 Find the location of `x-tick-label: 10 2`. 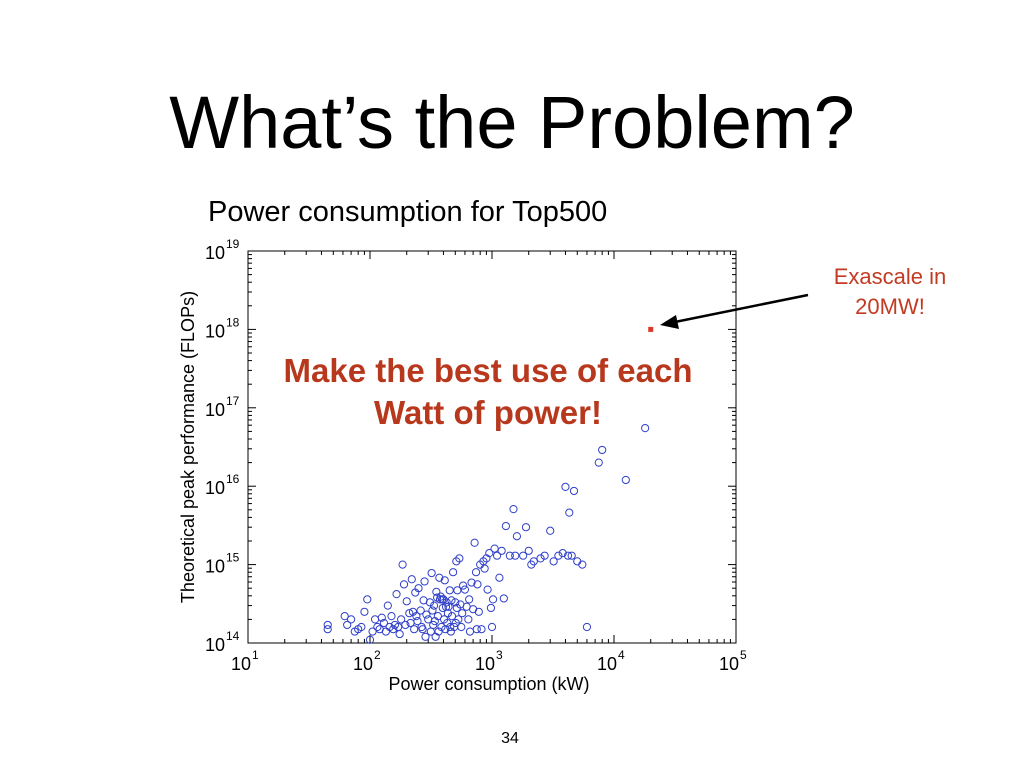

x-tick-label: 10 2 is located at coordinates (367, 661).